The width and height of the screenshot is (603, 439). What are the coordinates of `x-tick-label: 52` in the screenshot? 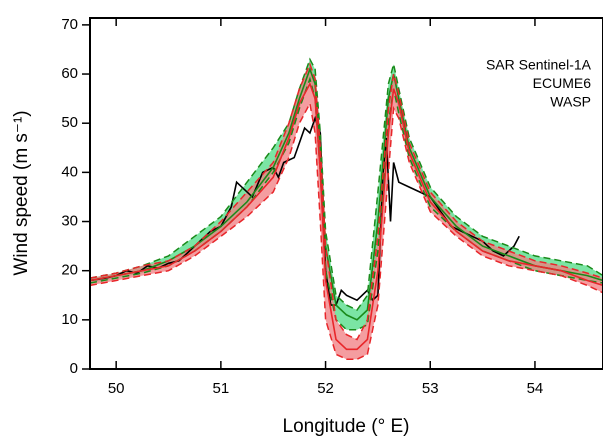 It's located at (325, 388).